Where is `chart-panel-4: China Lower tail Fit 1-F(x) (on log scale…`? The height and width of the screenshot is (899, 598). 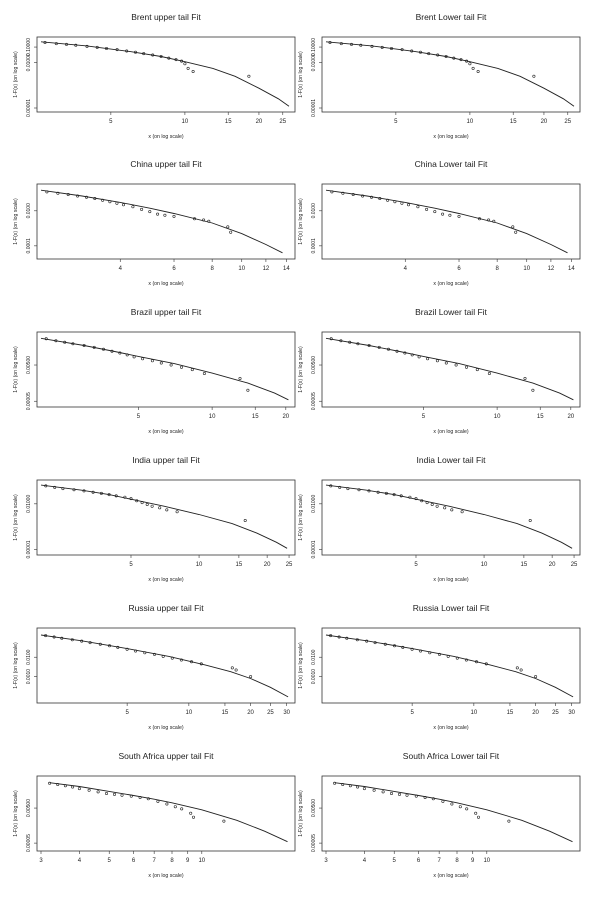
chart-panel-4: China Lower tail Fit 1-F(x) (on log scale… is located at coordinates (439, 223).